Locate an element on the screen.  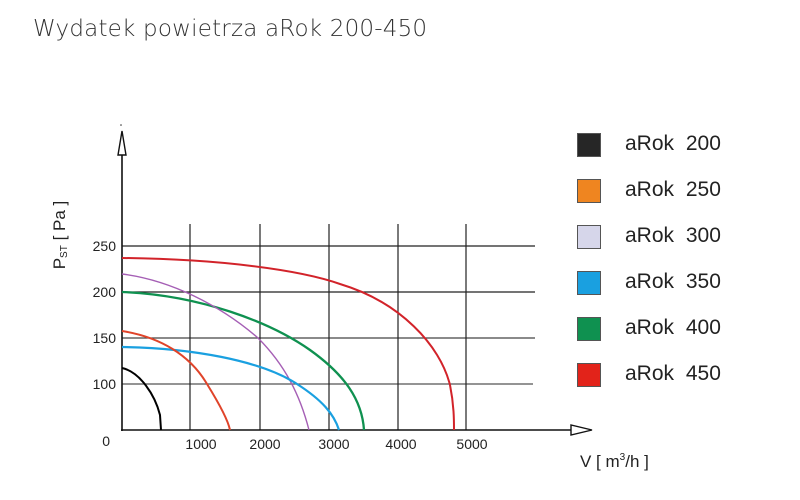
y-tick-0: 0 is located at coordinates (106, 441).